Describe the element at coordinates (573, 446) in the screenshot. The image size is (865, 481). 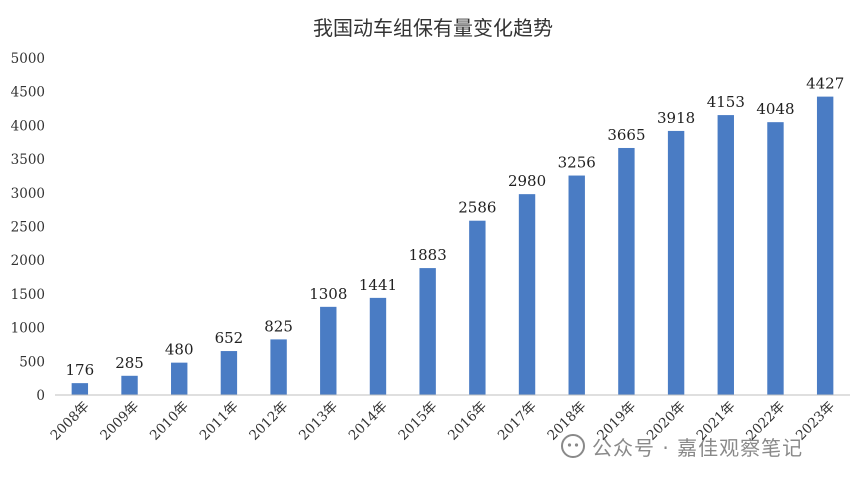
I see `wechat-icon` at that location.